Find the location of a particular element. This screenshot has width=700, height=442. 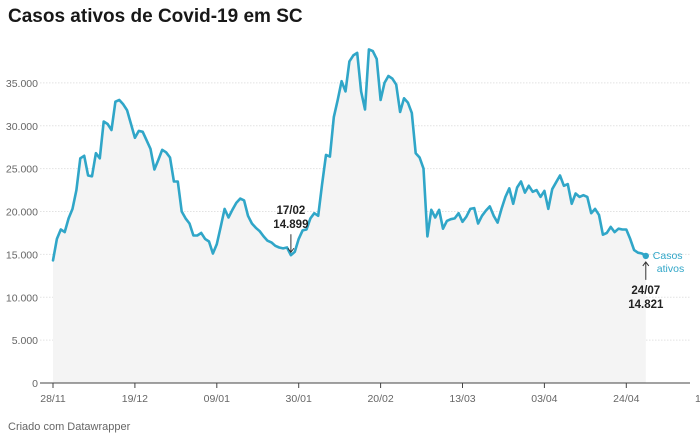

y-tick-label: 35.000 is located at coordinates (22, 84).